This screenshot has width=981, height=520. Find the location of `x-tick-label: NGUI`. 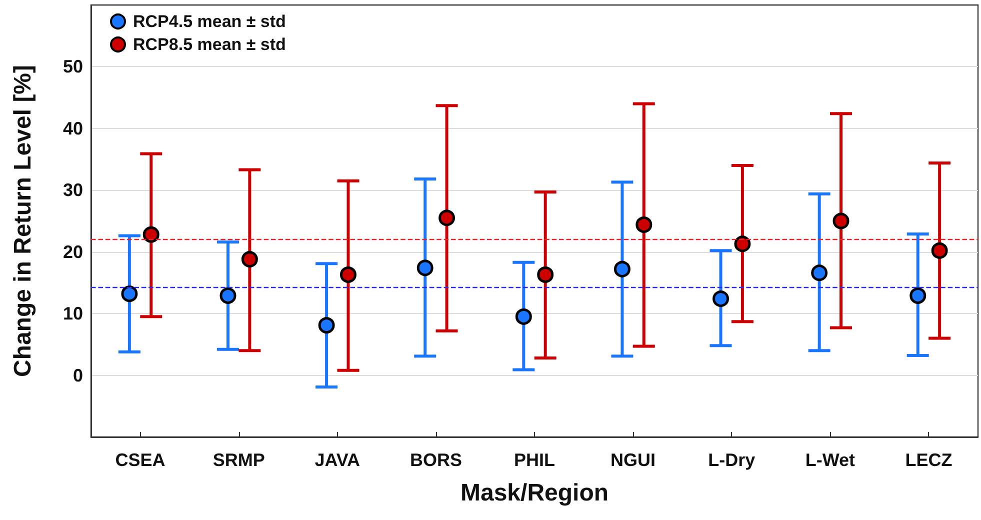

x-tick-label: NGUI is located at coordinates (633, 460).